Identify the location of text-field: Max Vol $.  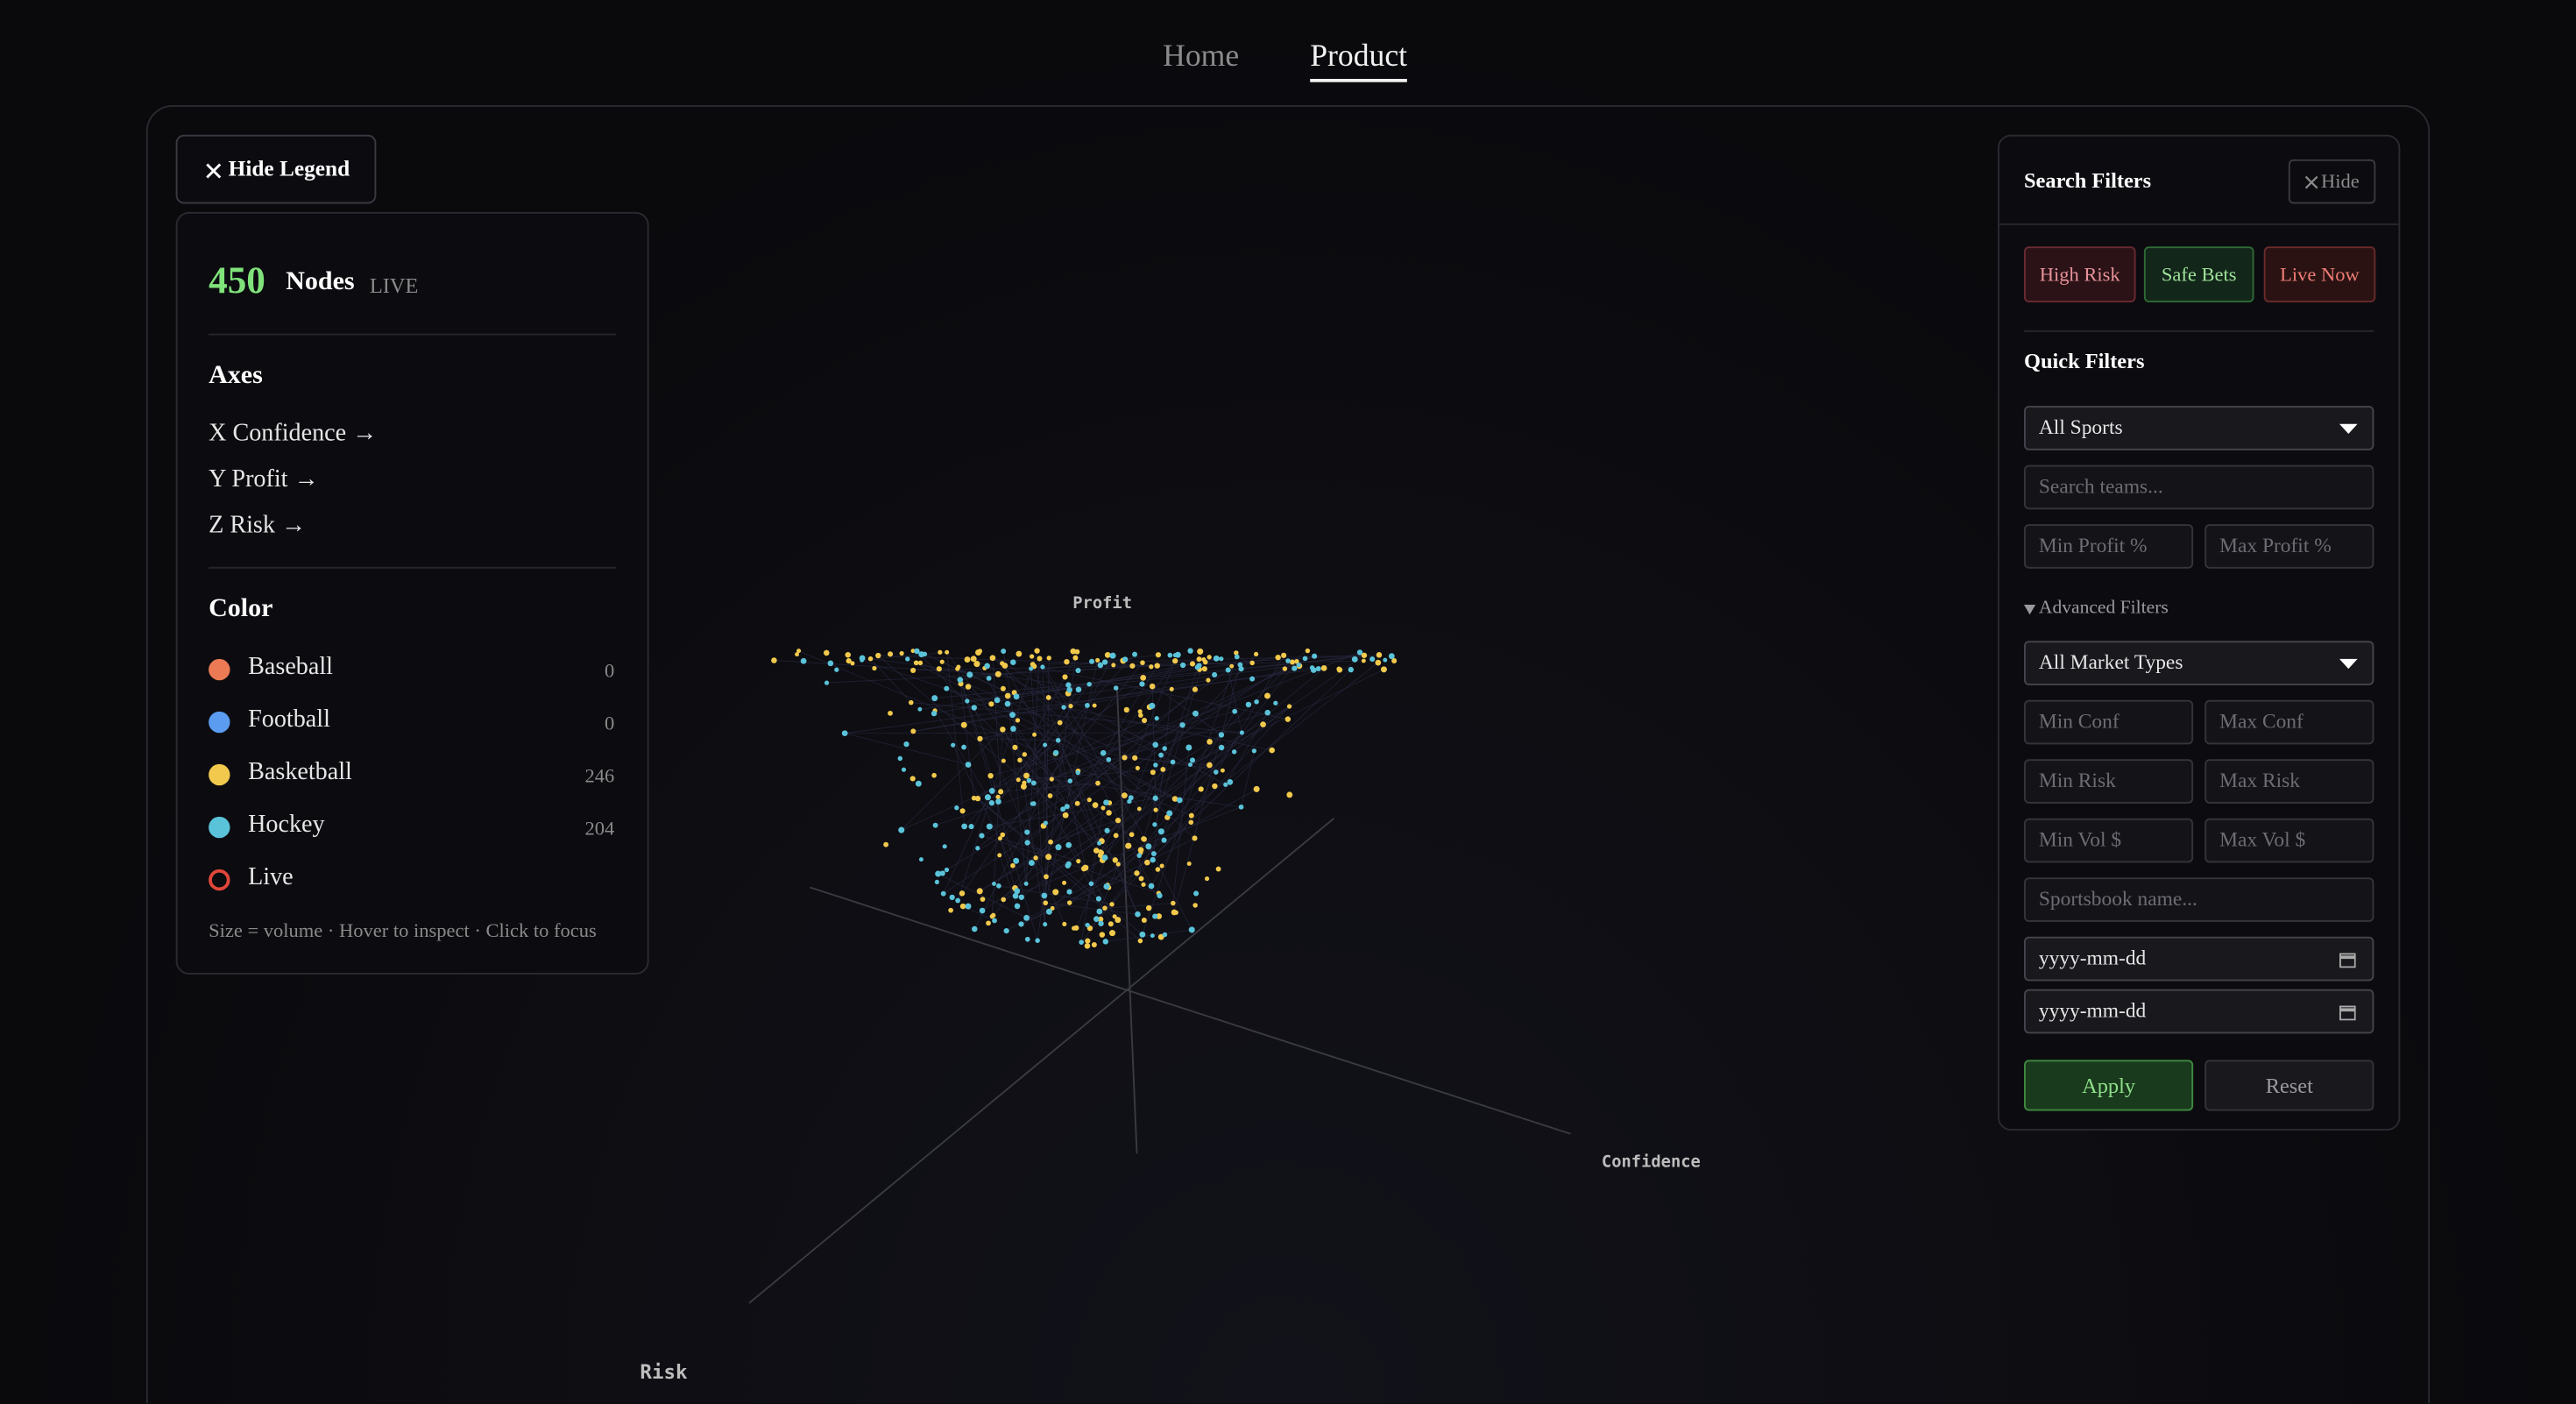
(2289, 840).